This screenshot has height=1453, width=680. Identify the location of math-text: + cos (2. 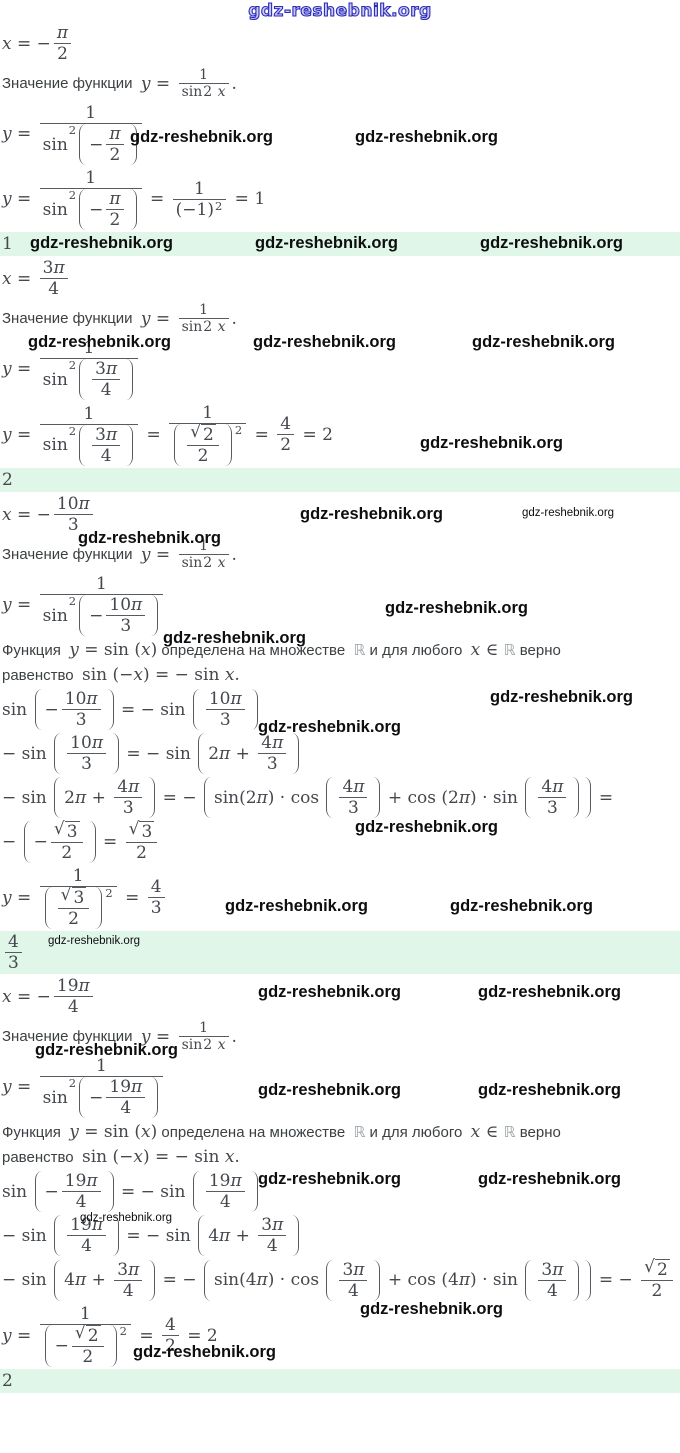
(420, 797).